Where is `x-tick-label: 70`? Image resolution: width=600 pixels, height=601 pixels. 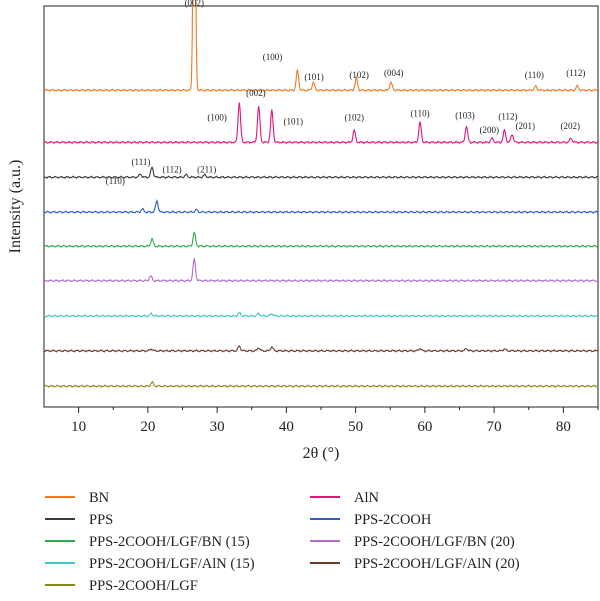
x-tick-label: 70 is located at coordinates (494, 427).